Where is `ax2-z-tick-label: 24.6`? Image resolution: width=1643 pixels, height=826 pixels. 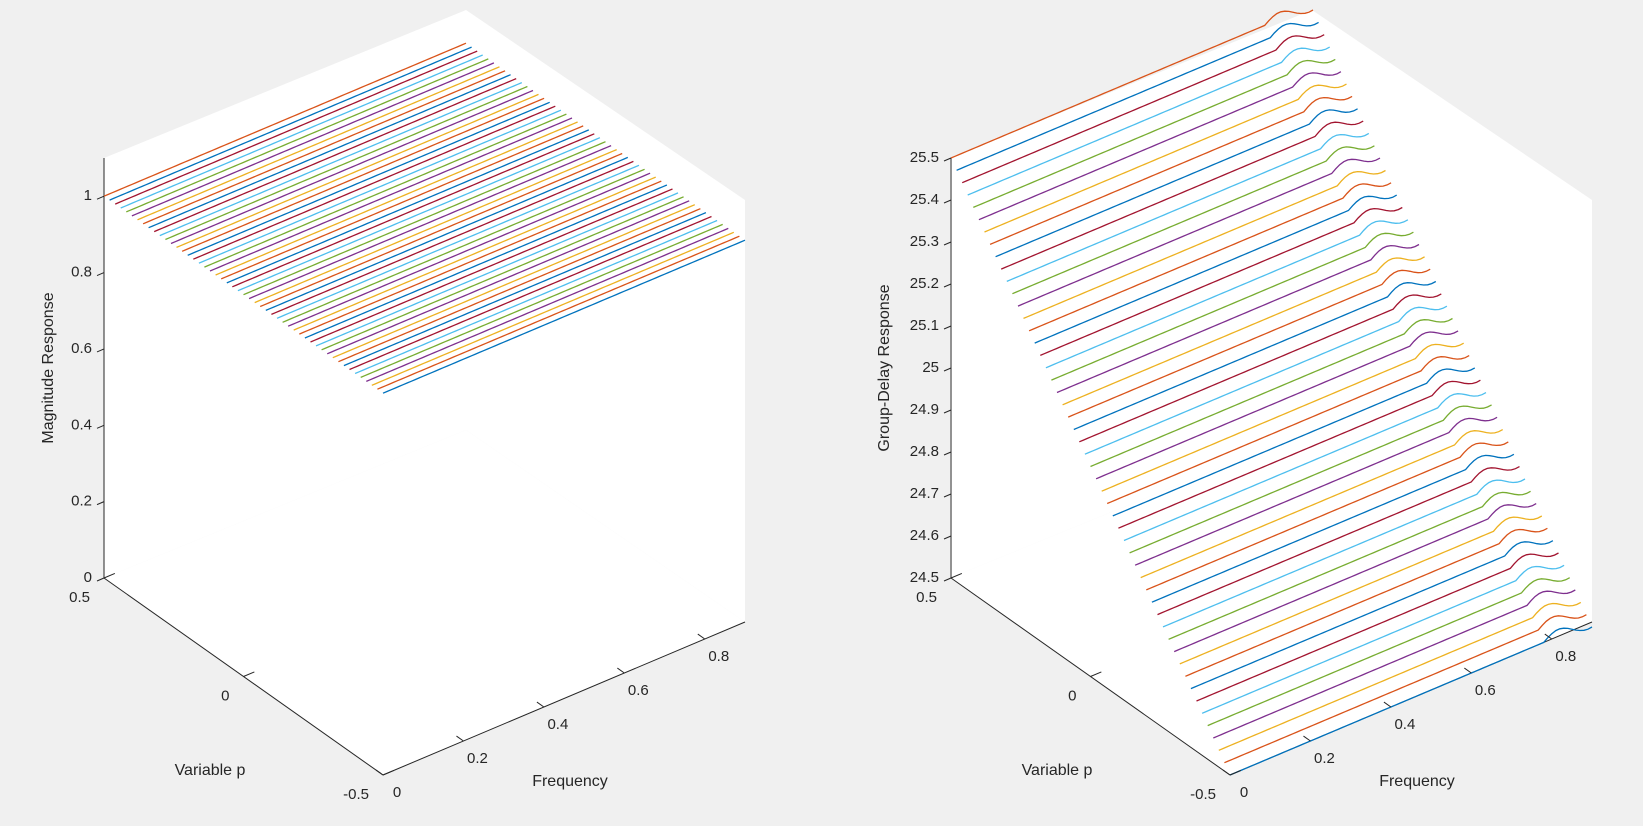 ax2-z-tick-label: 24.6 is located at coordinates (924, 535).